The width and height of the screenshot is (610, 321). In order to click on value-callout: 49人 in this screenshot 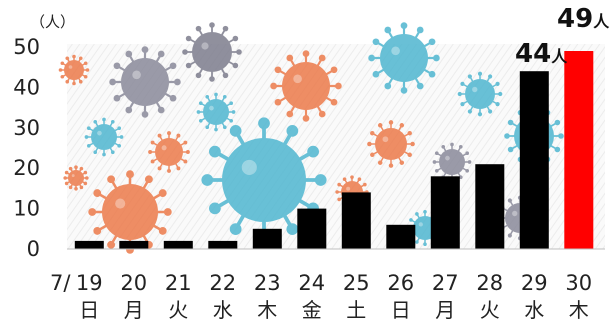, I will do `click(583, 19)`.